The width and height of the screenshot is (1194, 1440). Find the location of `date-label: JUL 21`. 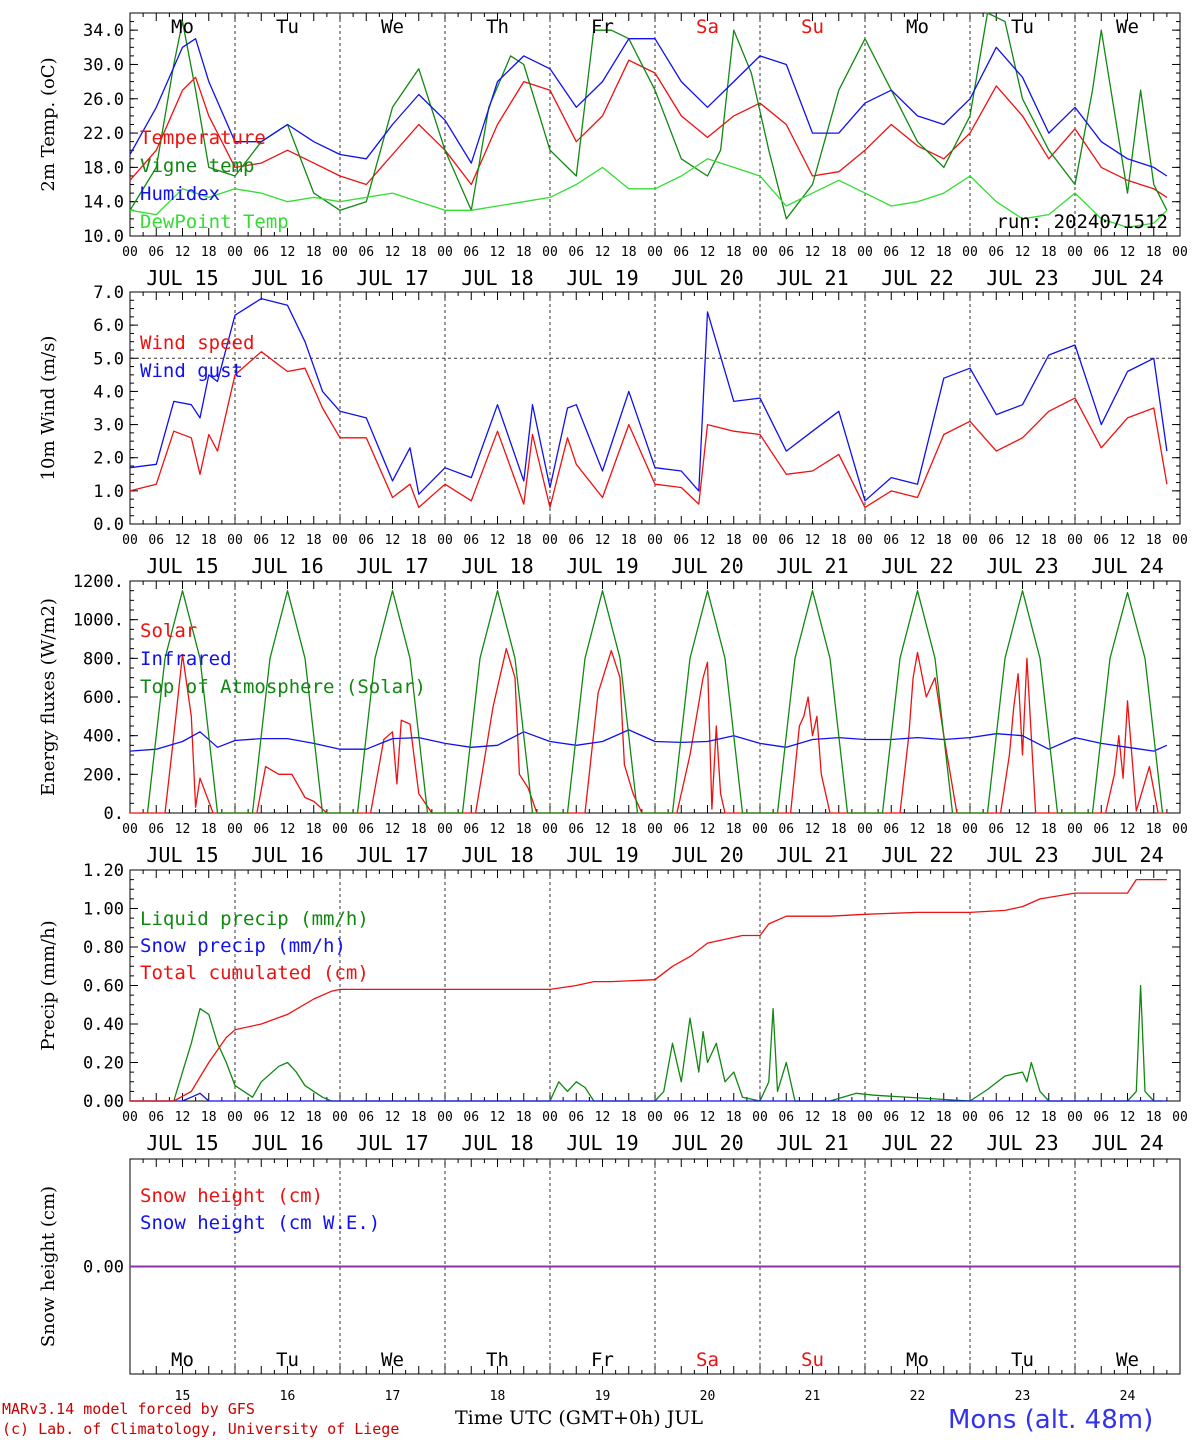

date-label: JUL 21 is located at coordinates (812, 278).